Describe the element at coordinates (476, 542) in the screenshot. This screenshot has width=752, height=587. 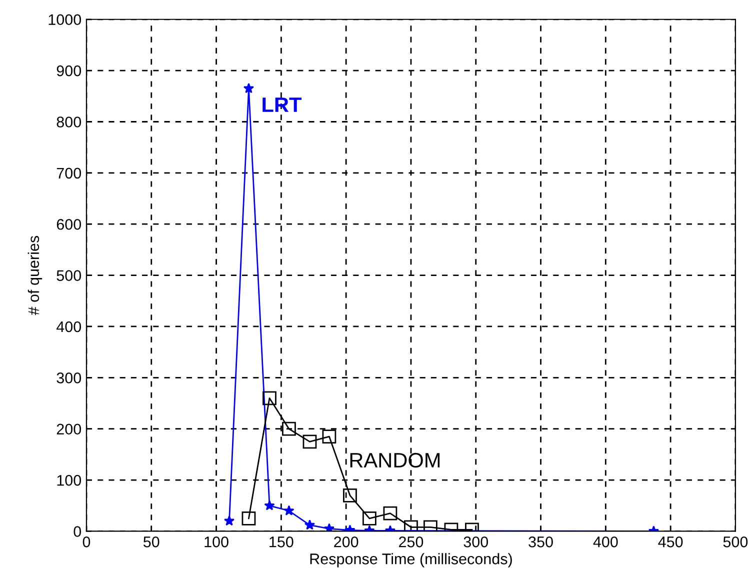
I see `x-tick-label: 300` at that location.